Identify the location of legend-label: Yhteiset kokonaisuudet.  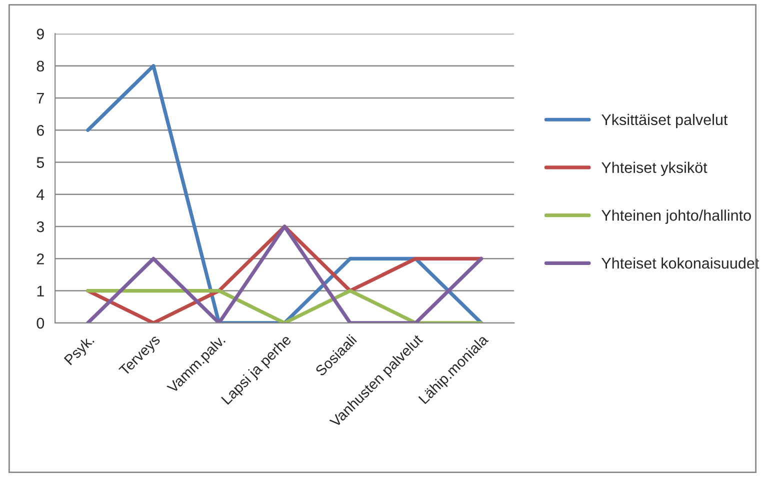
(681, 263).